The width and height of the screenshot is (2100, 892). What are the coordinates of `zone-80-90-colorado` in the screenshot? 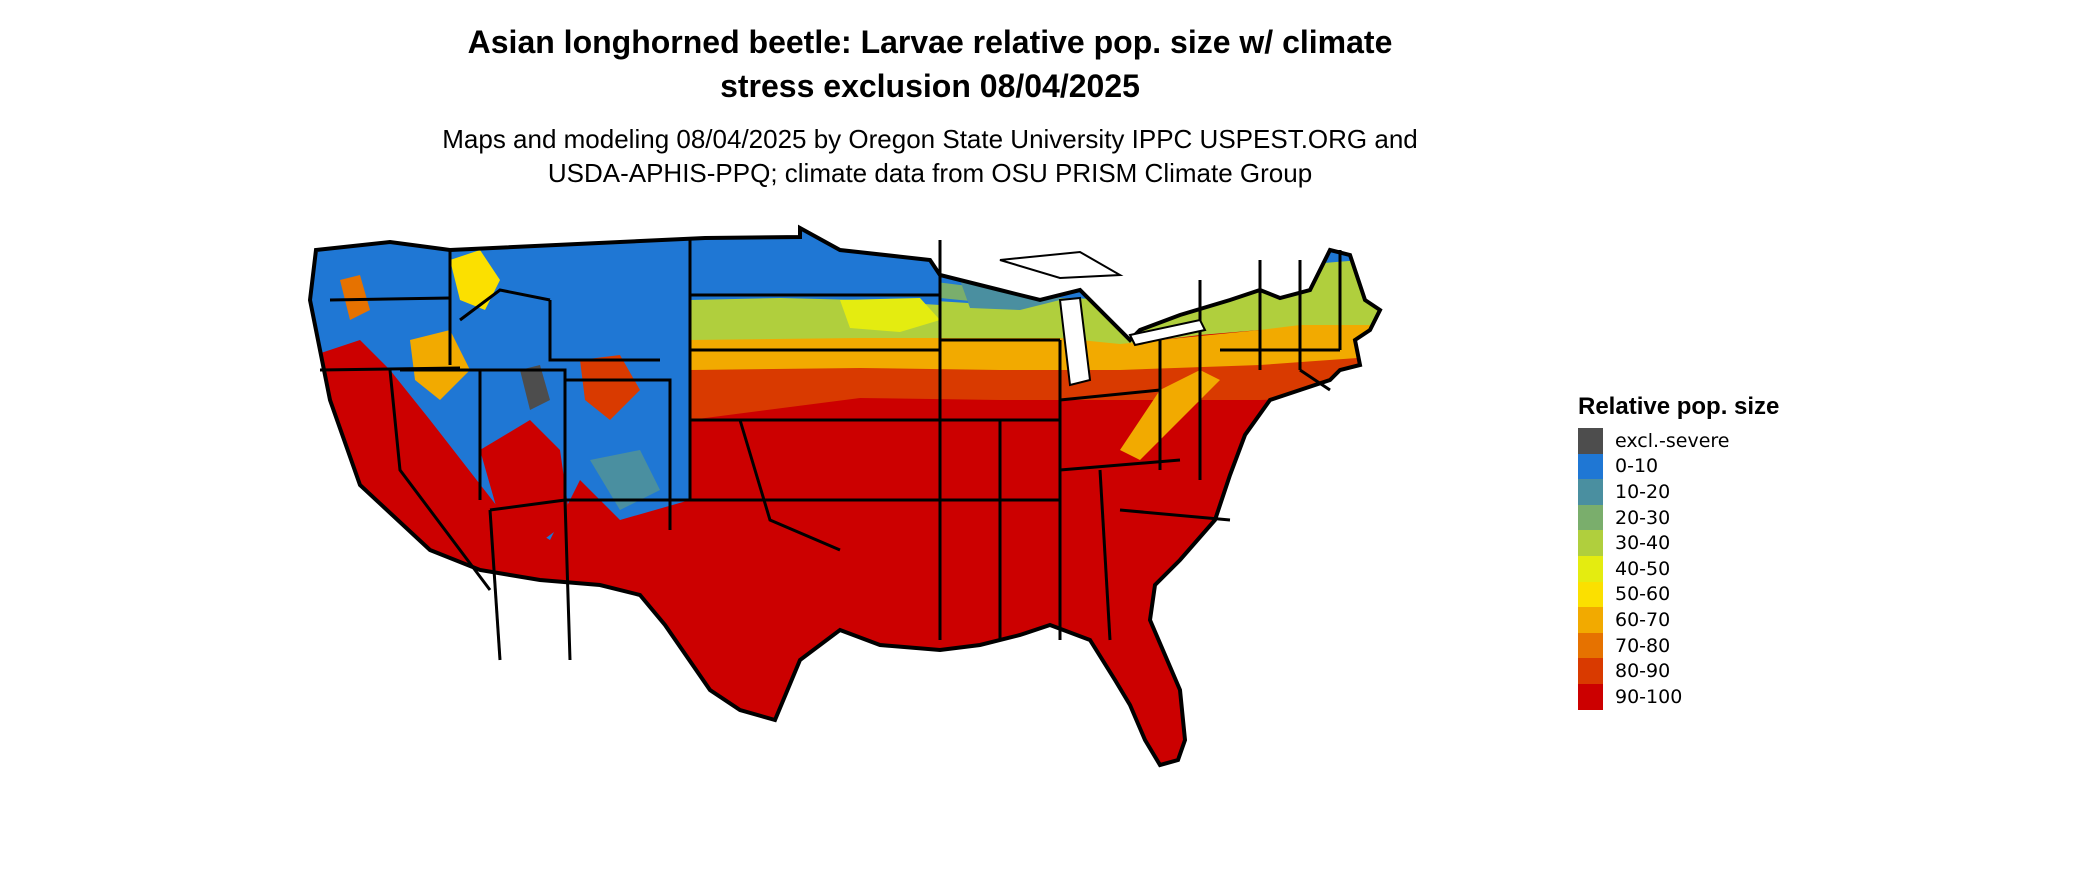 It's located at (610, 387).